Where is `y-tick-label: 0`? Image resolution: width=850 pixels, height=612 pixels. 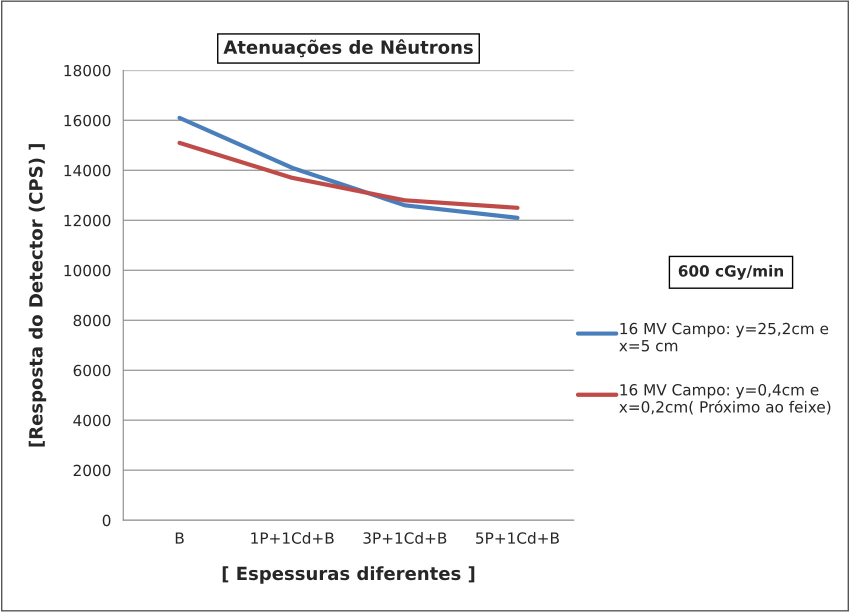 y-tick-label: 0 is located at coordinates (106, 520).